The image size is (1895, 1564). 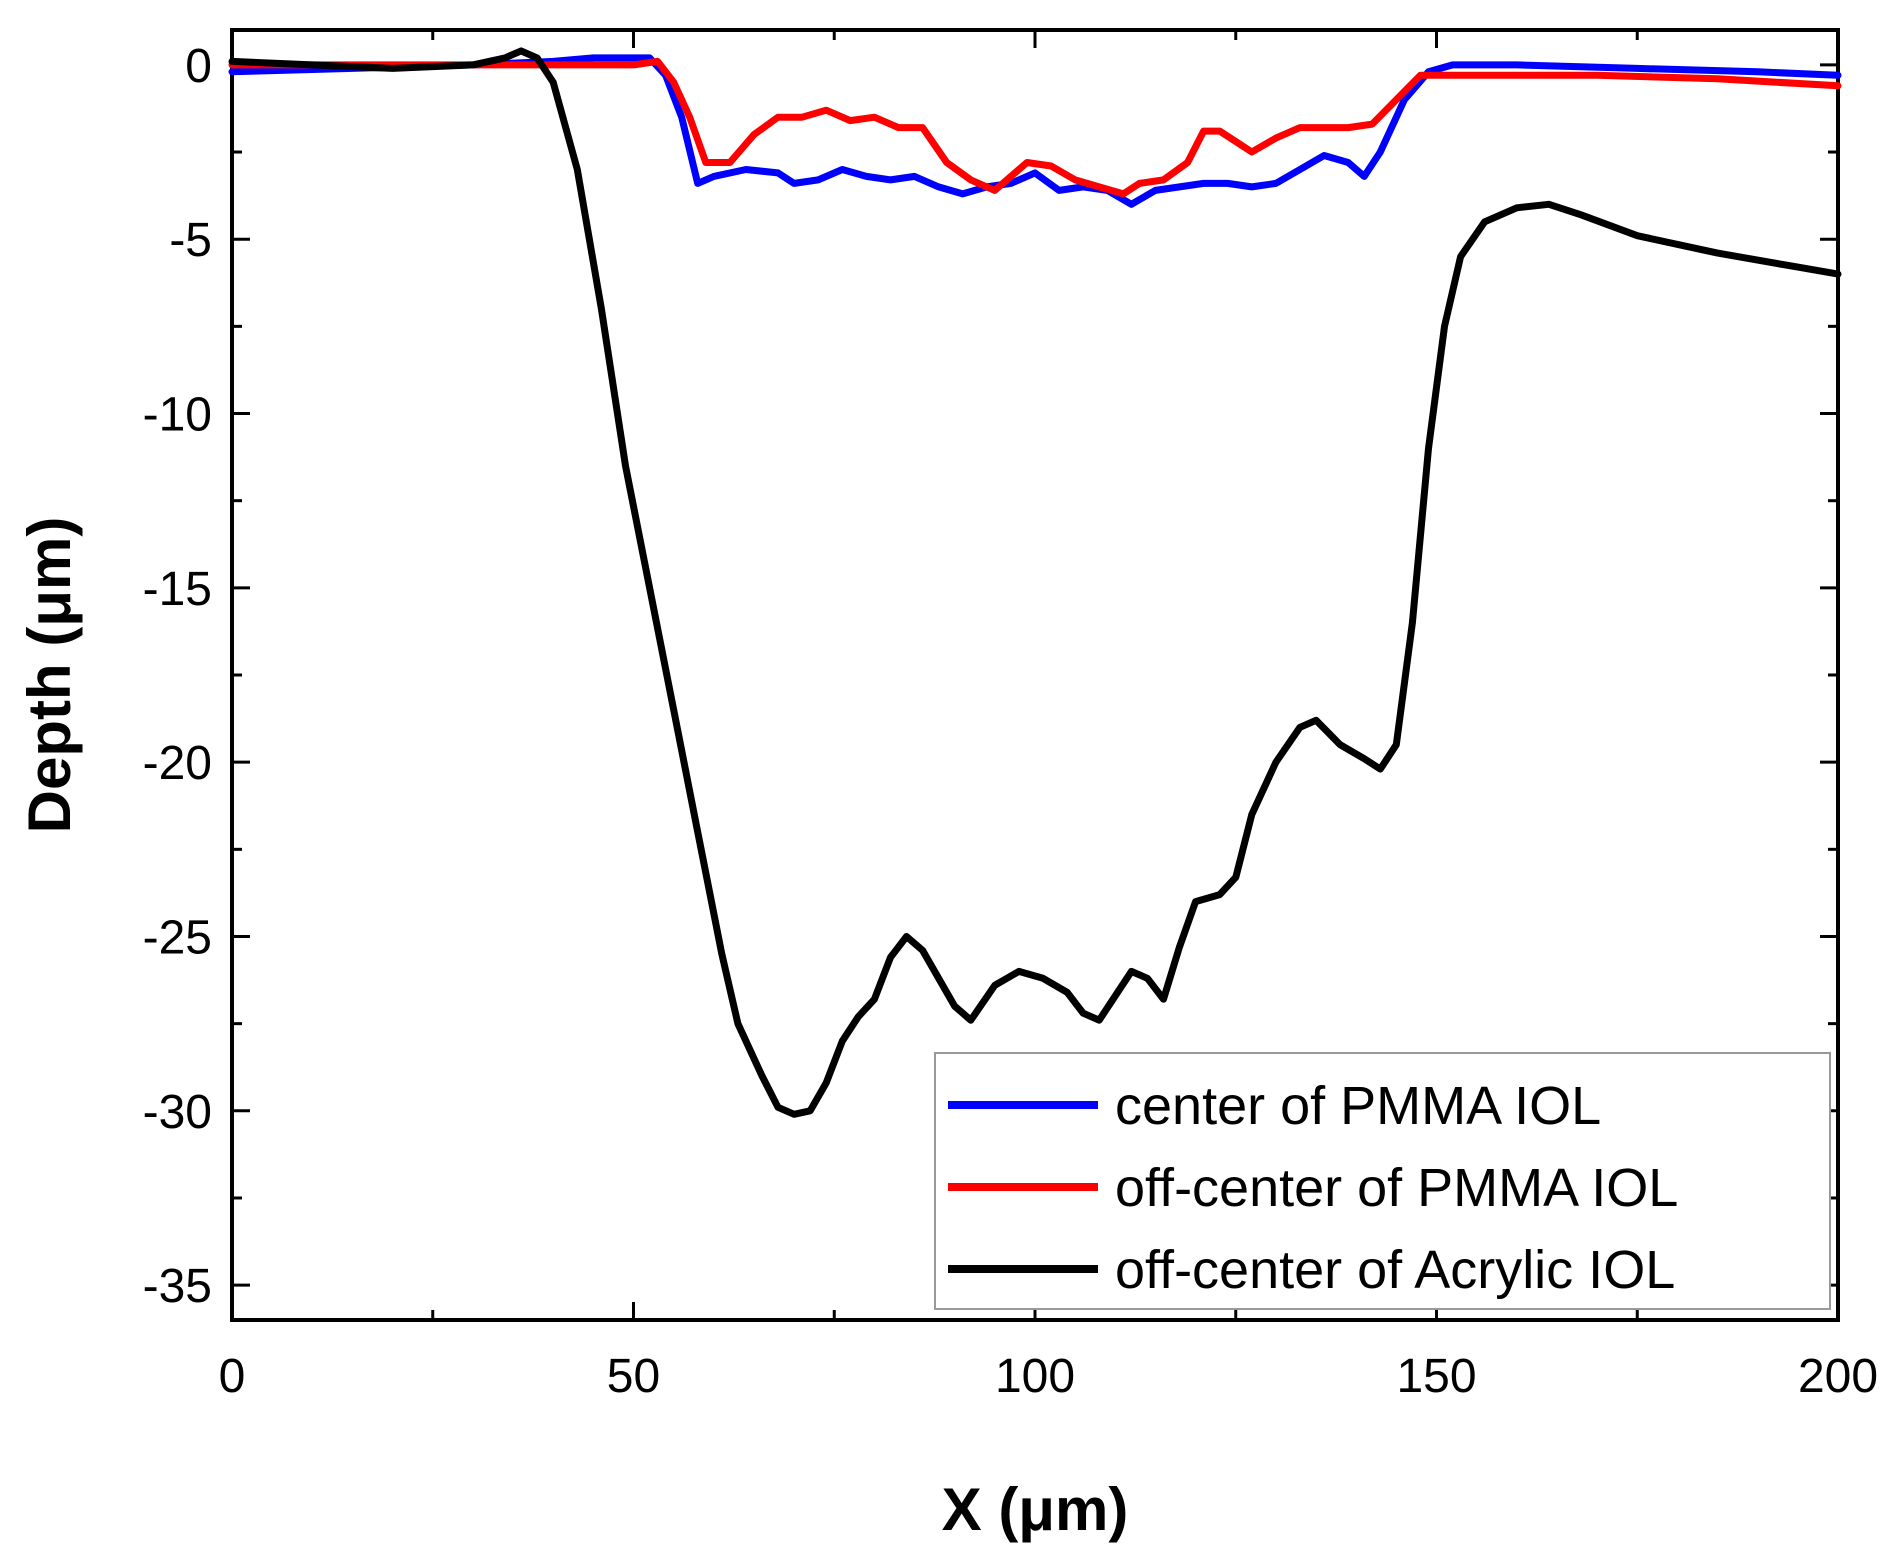 I want to click on x-tick-label: 50, so click(x=633, y=1376).